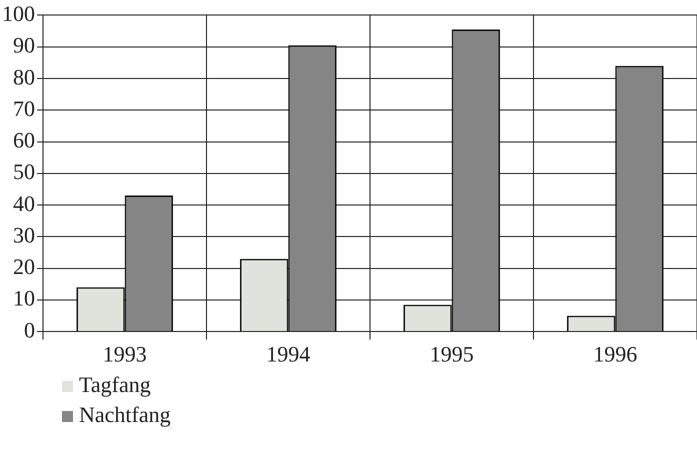 Image resolution: width=697 pixels, height=454 pixels. What do you see at coordinates (24, 77) in the screenshot?
I see `y-tick-label: 80` at bounding box center [24, 77].